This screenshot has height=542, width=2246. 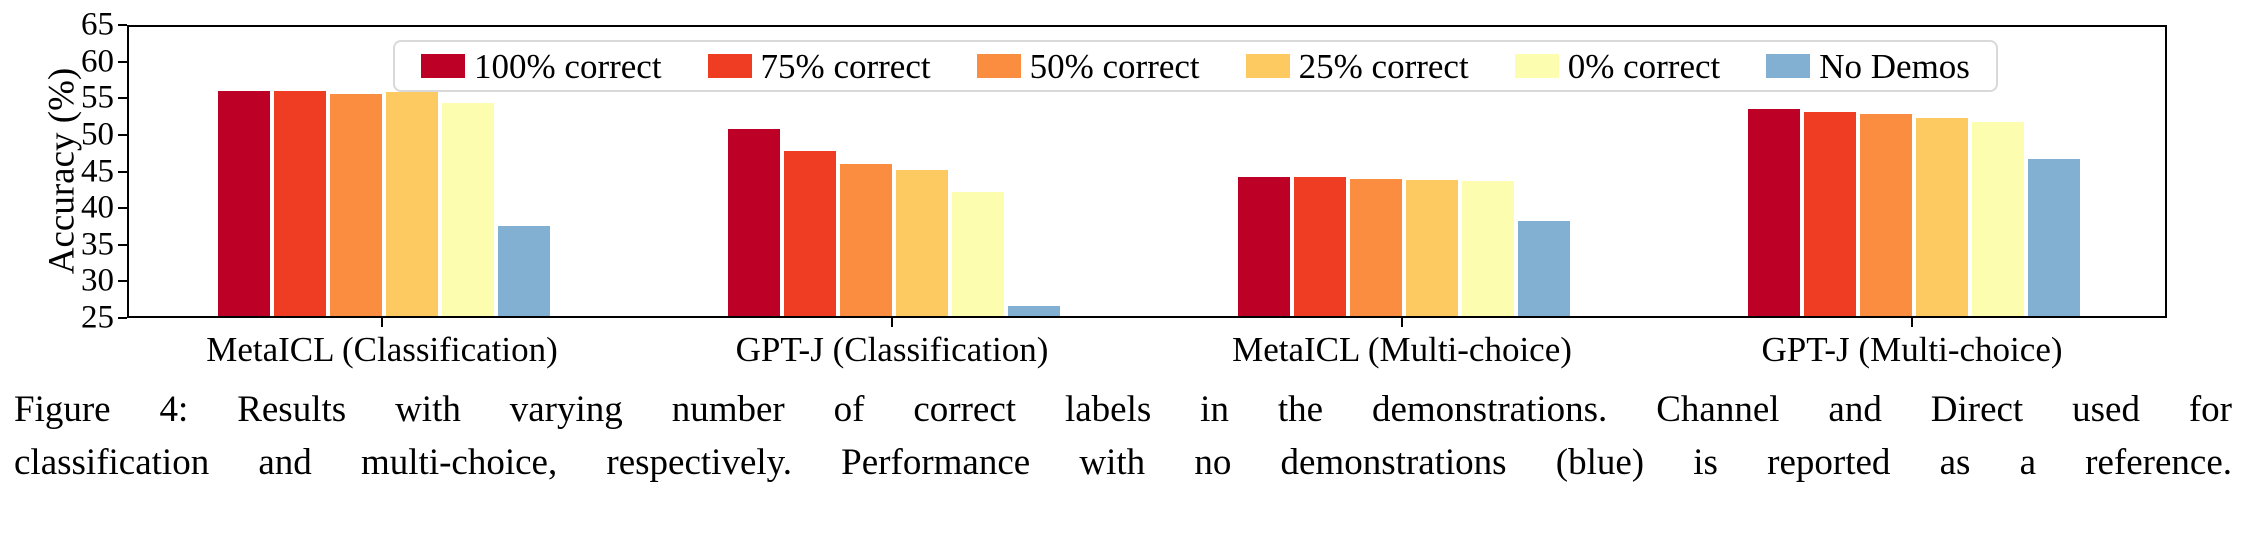 What do you see at coordinates (97, 61) in the screenshot?
I see `y-tick-label: 60` at bounding box center [97, 61].